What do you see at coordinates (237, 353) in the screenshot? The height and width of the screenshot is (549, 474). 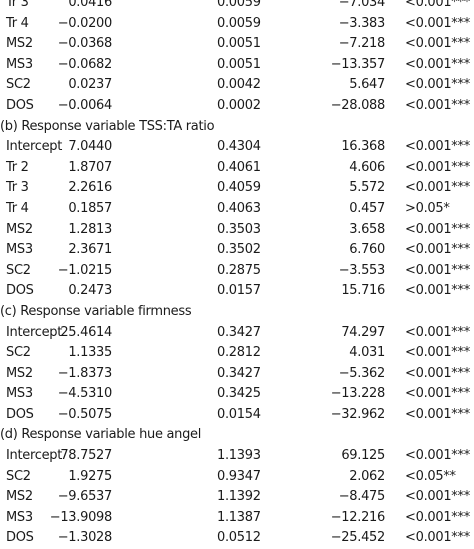 I see `table-row: SC2 1.1335 0.2812 4.031 <0.001***` at bounding box center [237, 353].